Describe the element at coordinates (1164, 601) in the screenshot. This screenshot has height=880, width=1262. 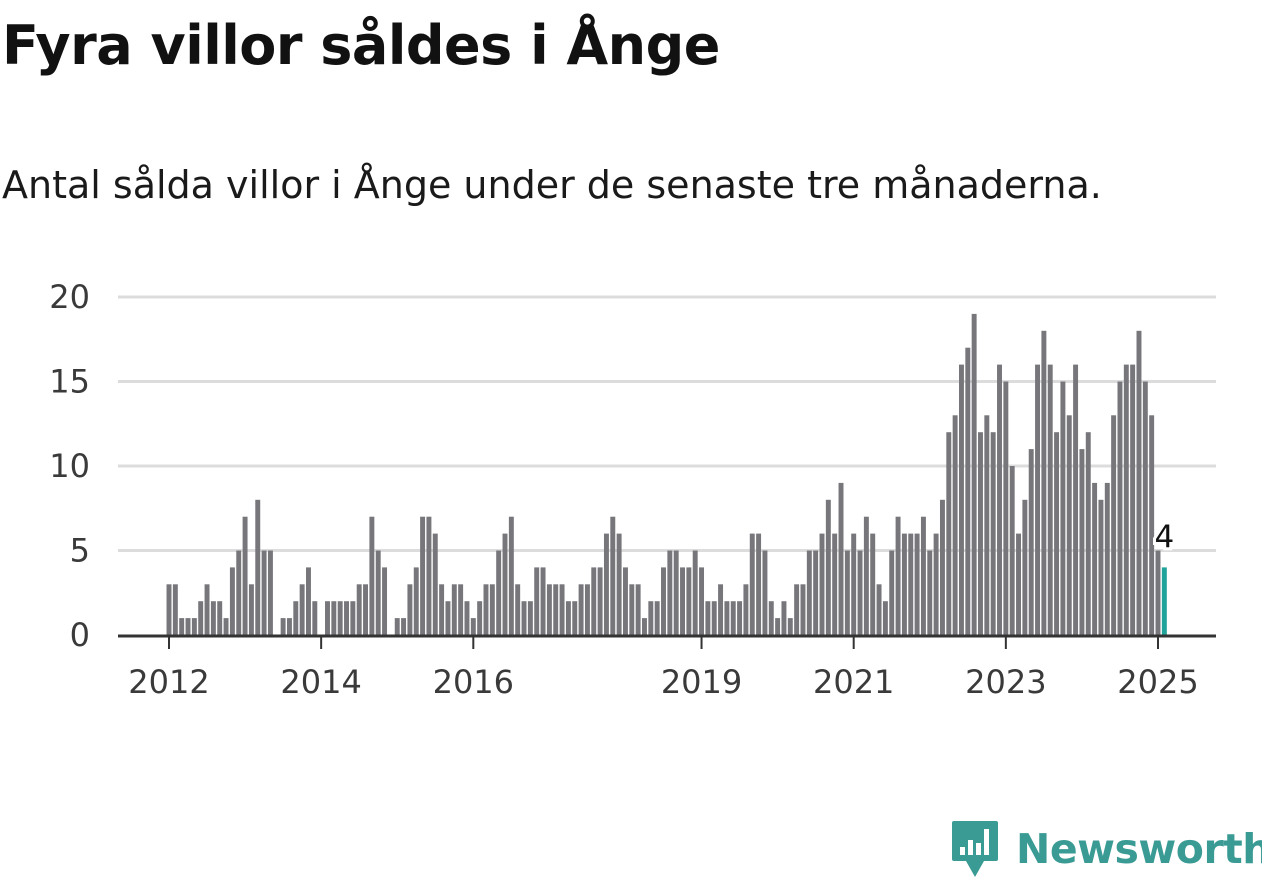
I see `highlight-bar` at that location.